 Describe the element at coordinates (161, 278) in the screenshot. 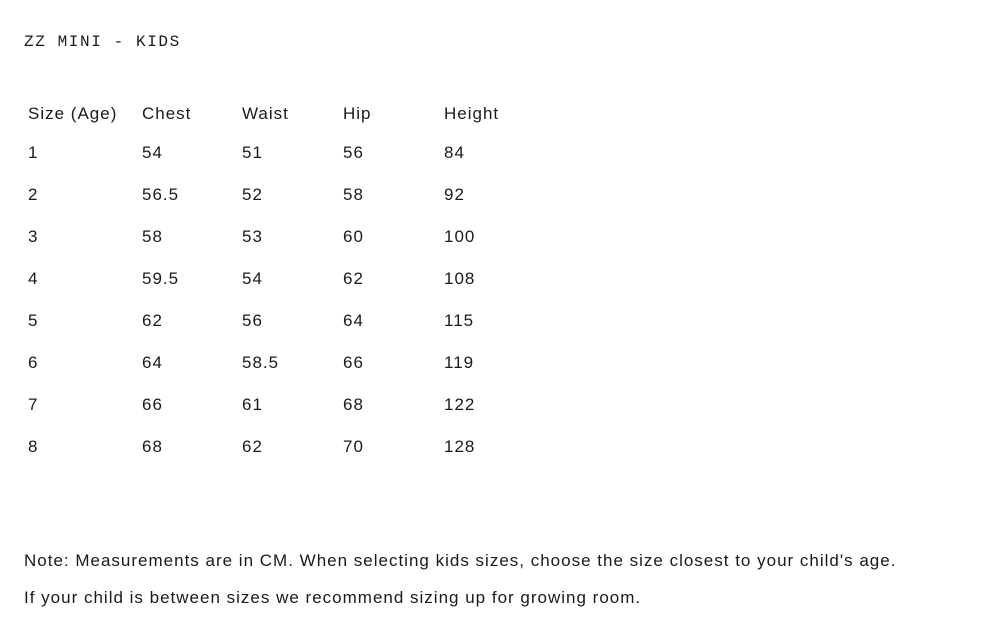

I see `table-cell: 59.5` at that location.